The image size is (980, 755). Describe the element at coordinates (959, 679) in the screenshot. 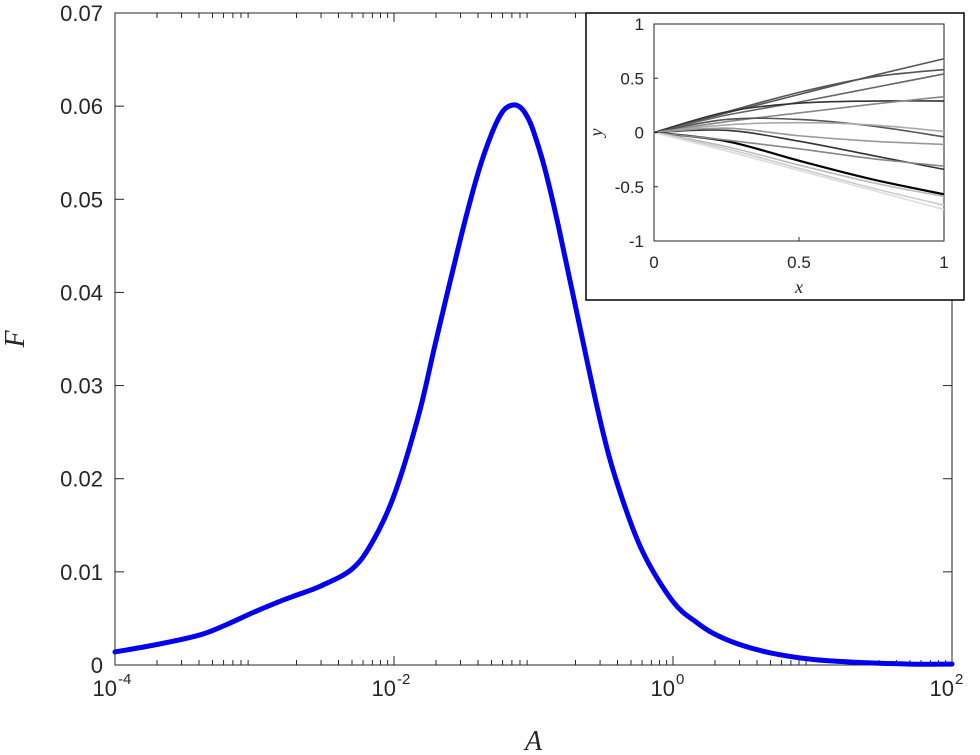

I see `x-tick-exponent: 2` at that location.